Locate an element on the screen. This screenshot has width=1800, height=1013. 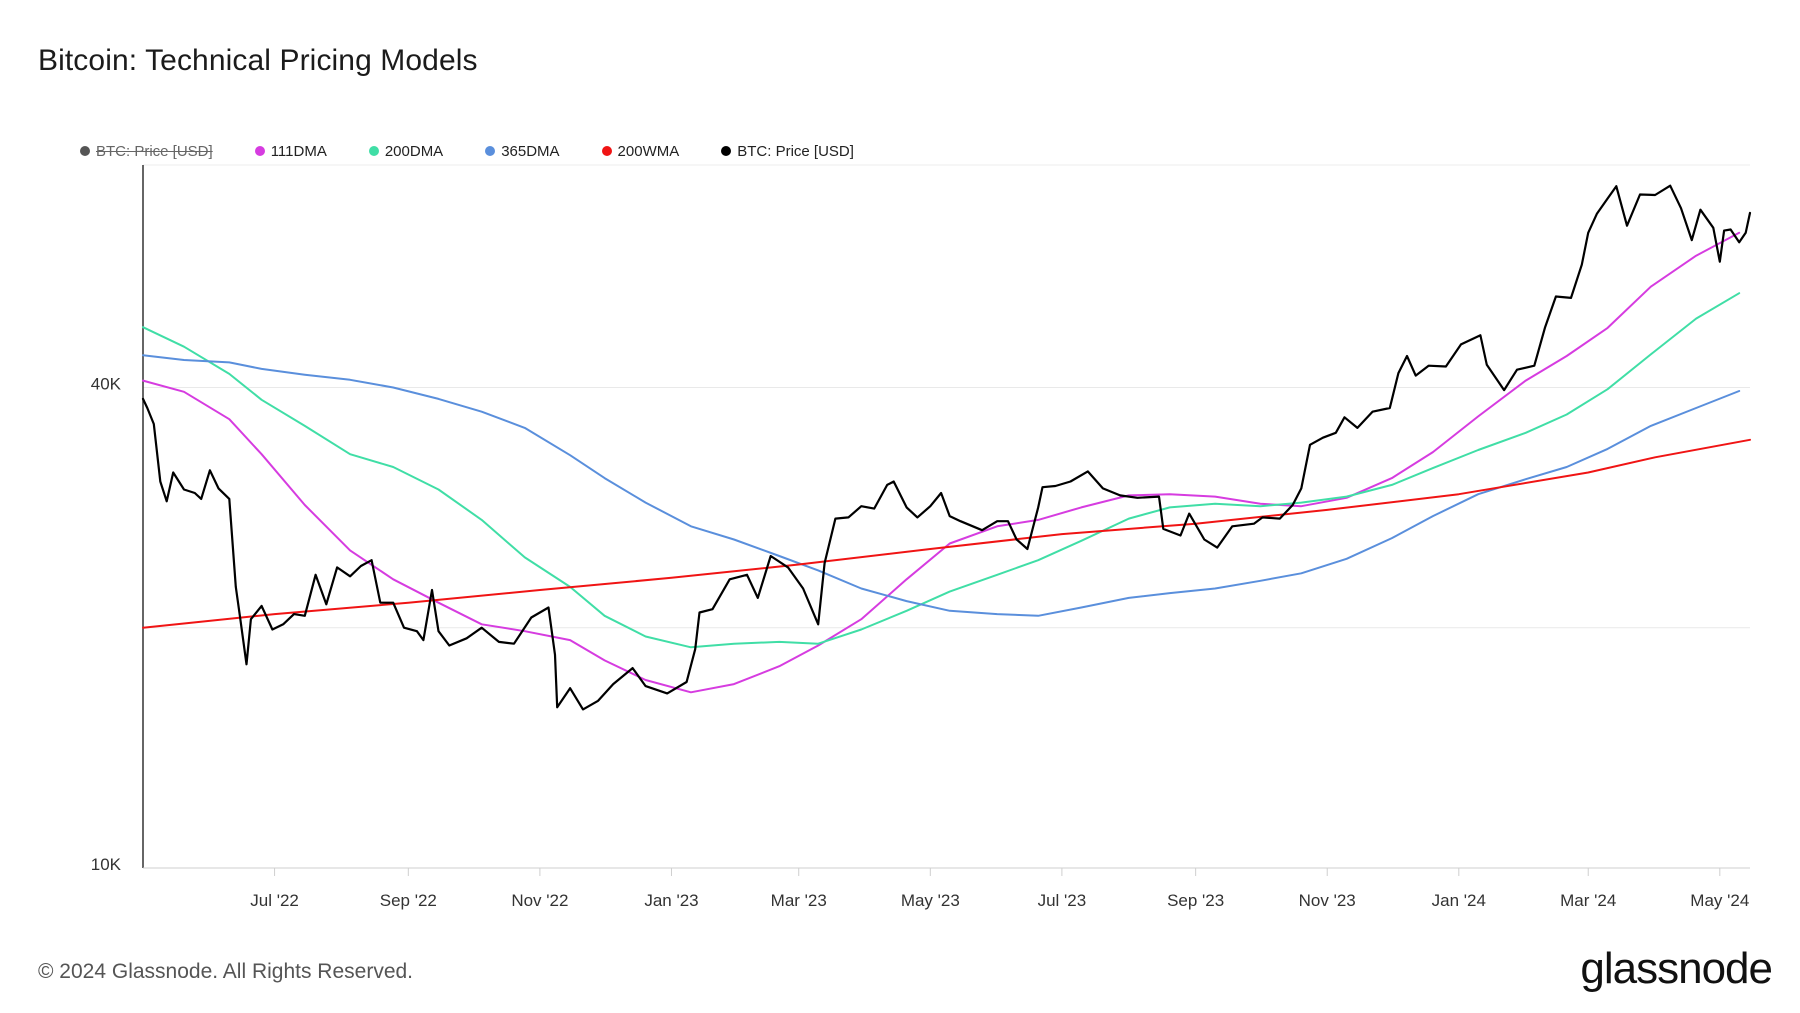
legend-item-2: 200DMA is located at coordinates (406, 151).